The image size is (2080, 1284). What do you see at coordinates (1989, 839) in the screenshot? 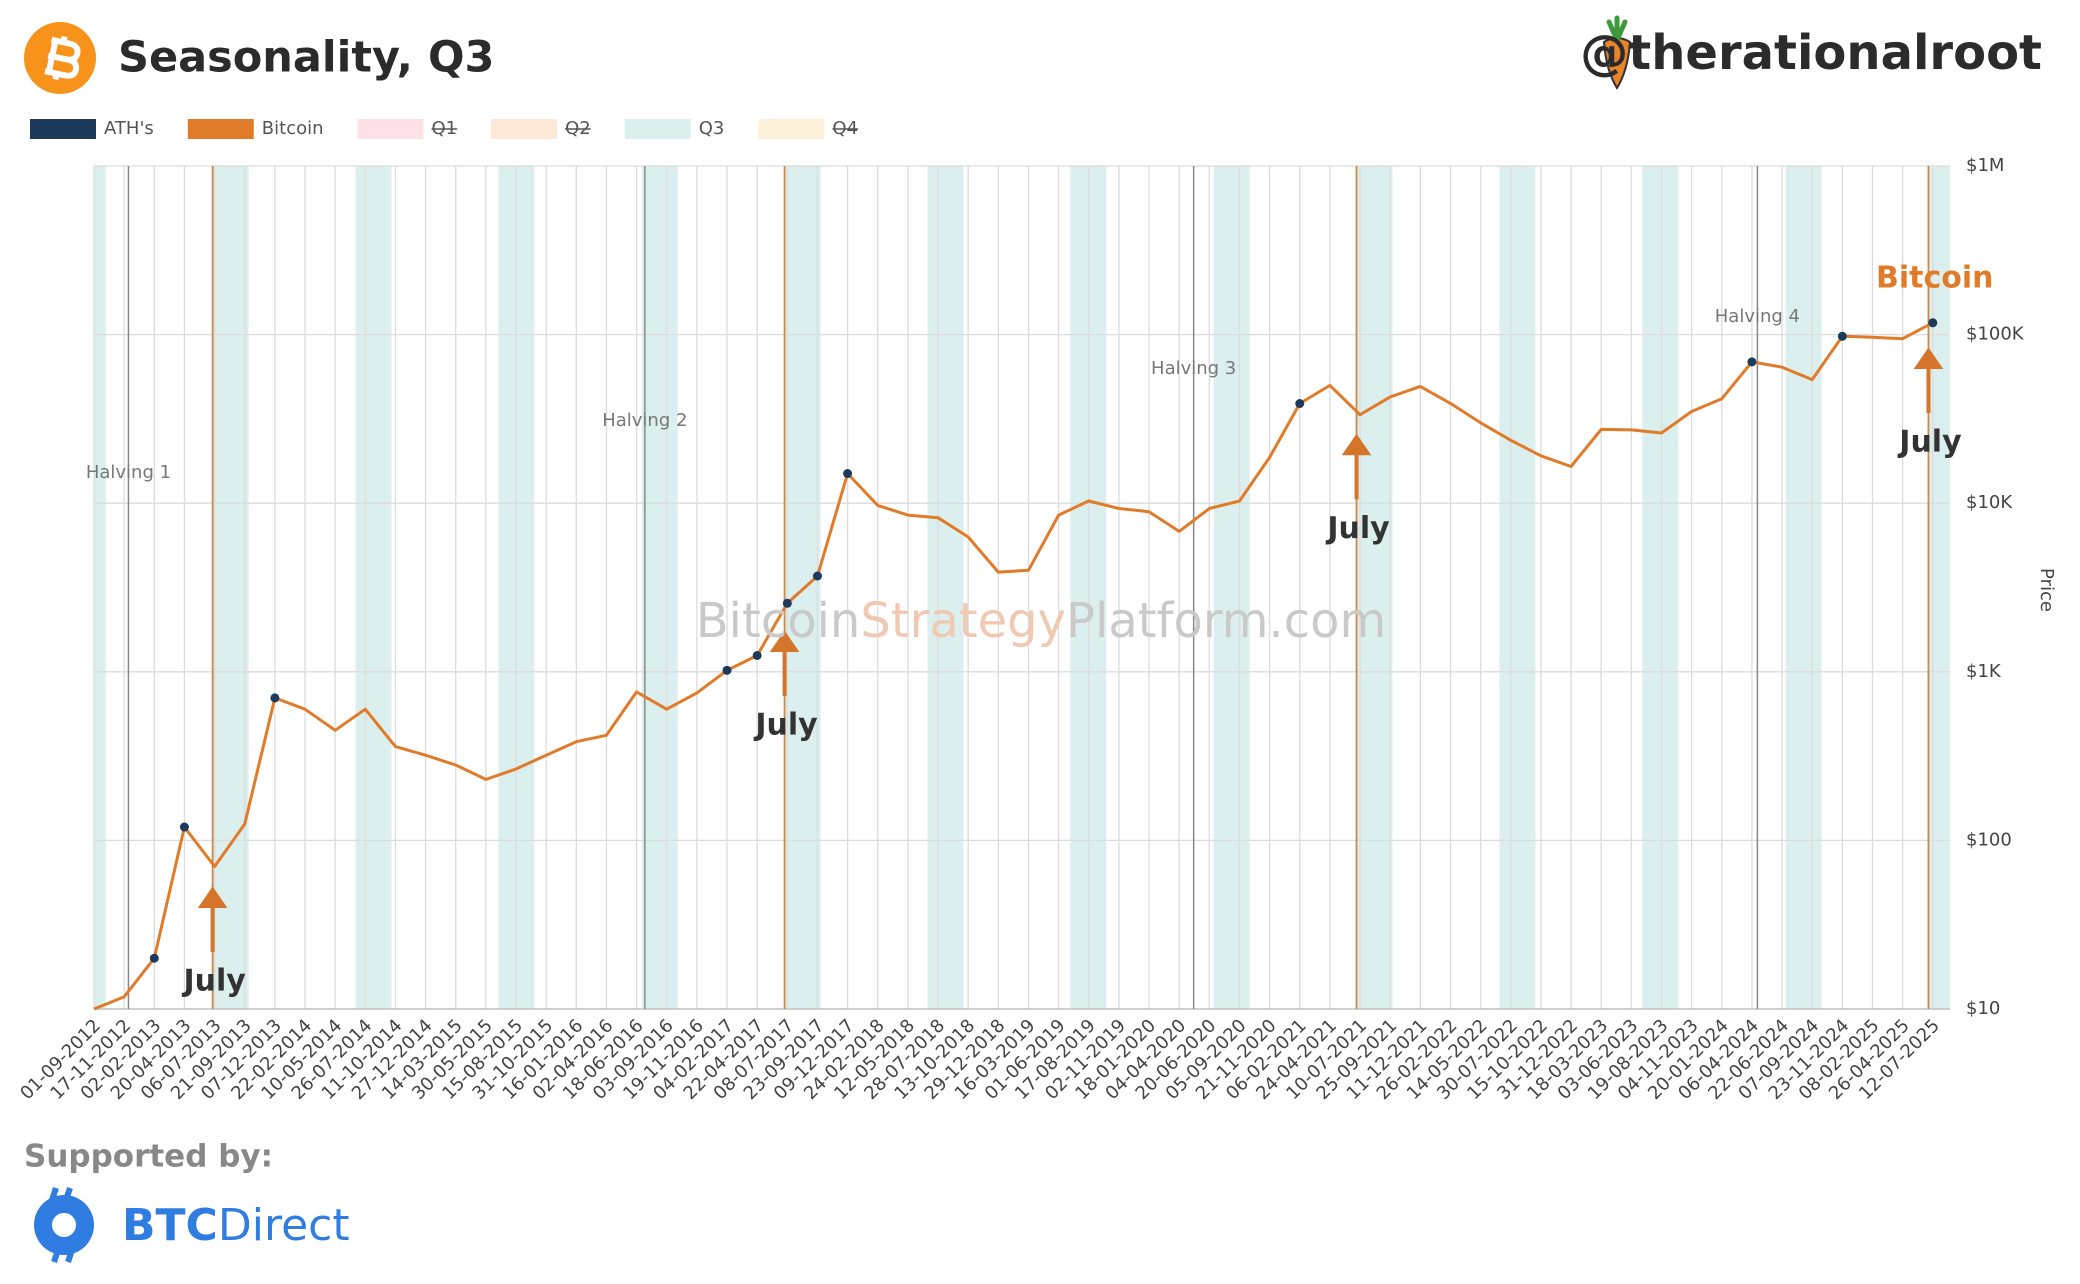
I see `y-tick-label: $100` at bounding box center [1989, 839].